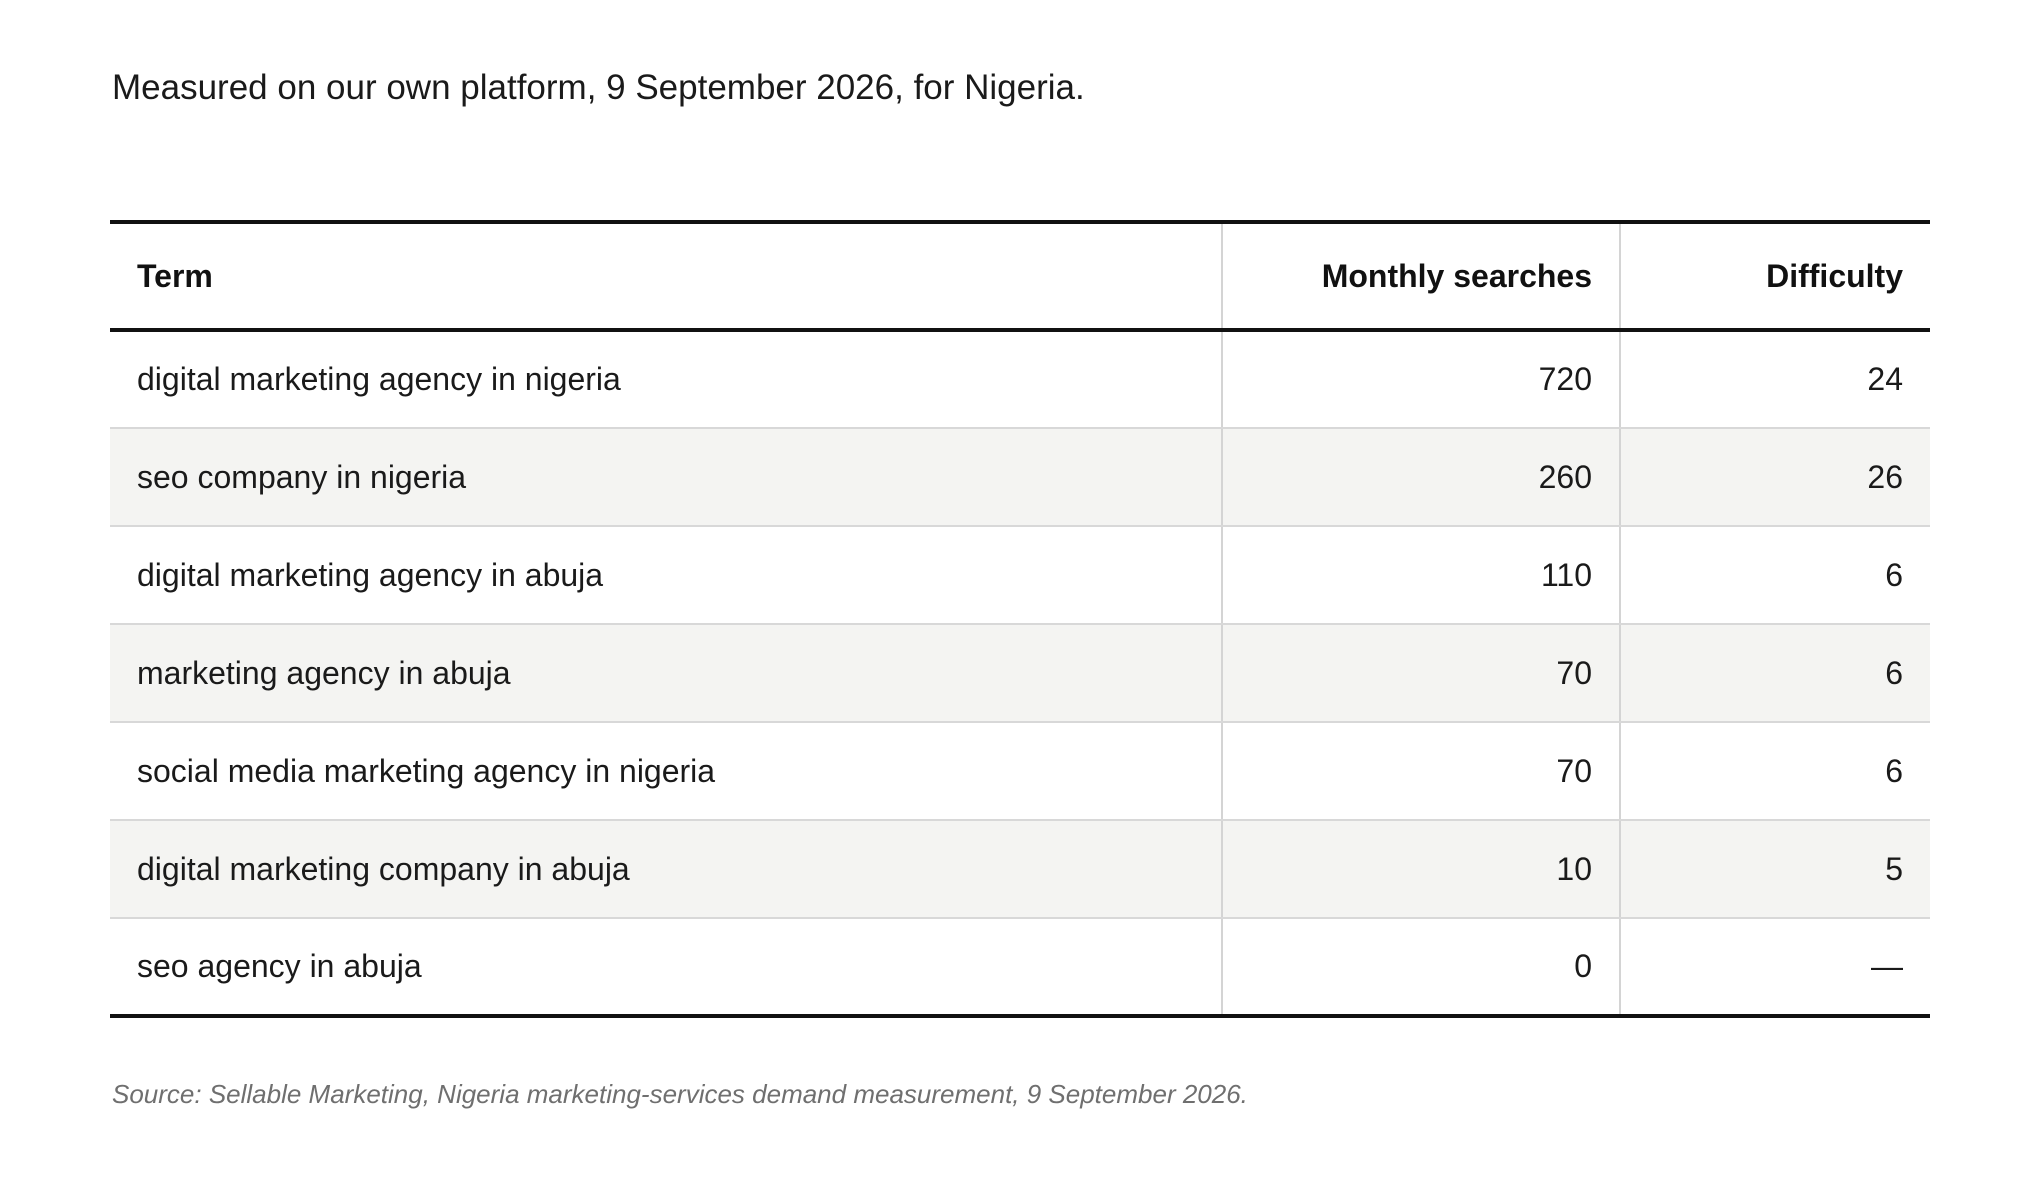 The width and height of the screenshot is (2023, 1188). What do you see at coordinates (1421, 277) in the screenshot?
I see `column-header-monthly-searches: Monthly searches` at bounding box center [1421, 277].